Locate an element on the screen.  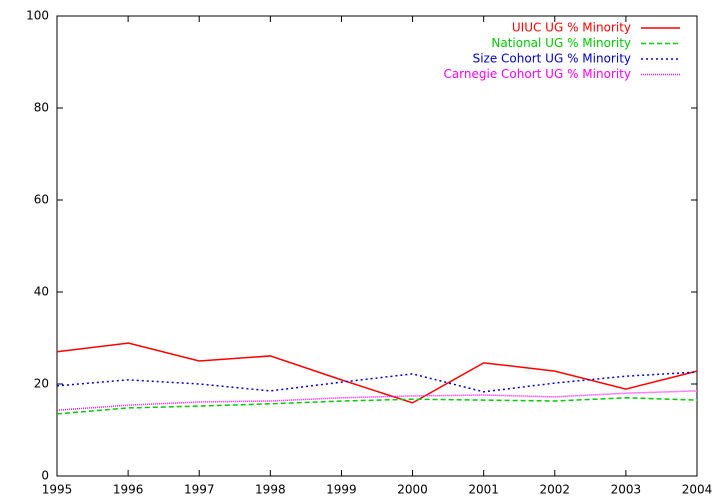
y-tick-label: 40 is located at coordinates (41, 292).